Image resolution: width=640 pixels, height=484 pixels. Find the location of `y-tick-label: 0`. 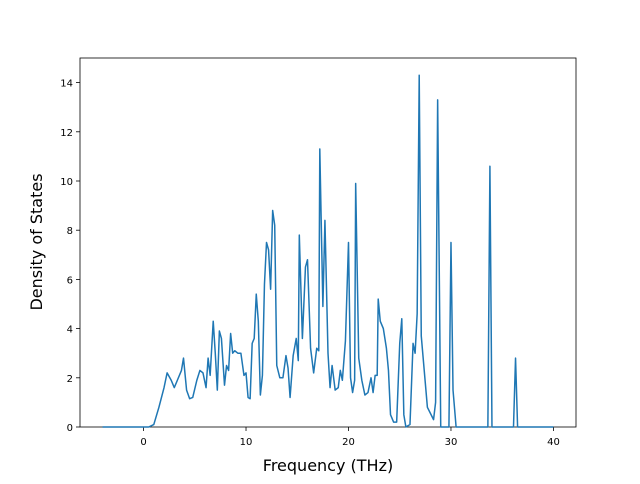

y-tick-label: 0 is located at coordinates (70, 428).